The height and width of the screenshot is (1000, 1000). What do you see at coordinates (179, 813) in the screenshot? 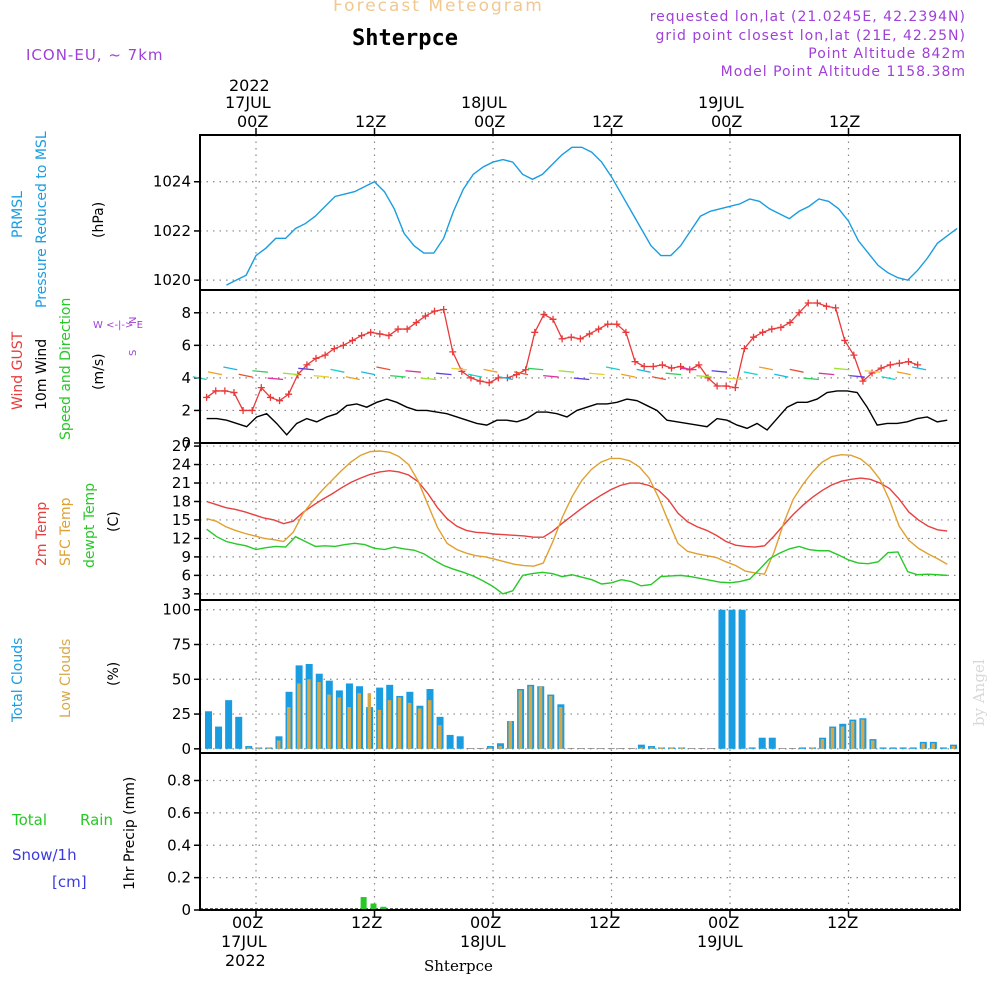
I see `precip-ytick-label: 0.6` at bounding box center [179, 813].